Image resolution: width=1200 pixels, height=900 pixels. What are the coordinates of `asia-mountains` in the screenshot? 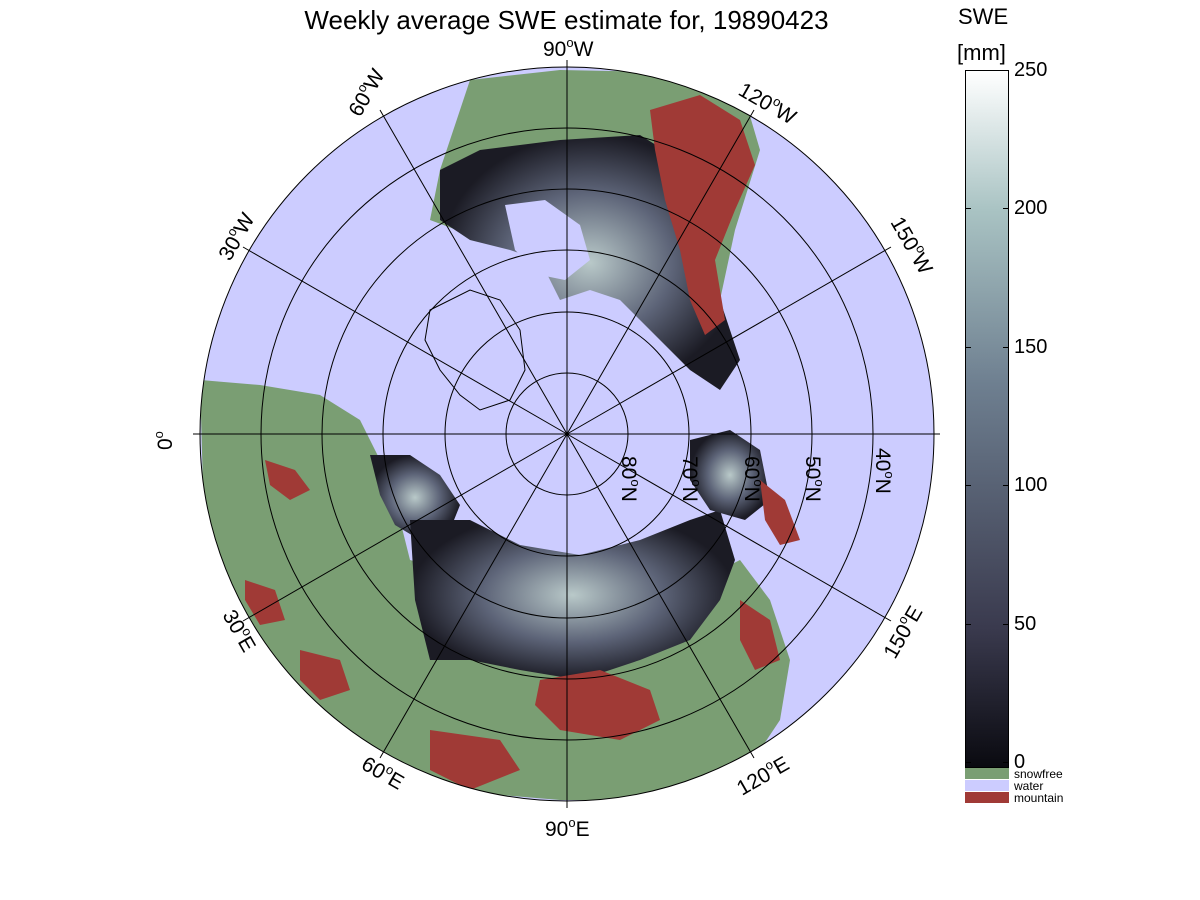 It's located at (605, 695).